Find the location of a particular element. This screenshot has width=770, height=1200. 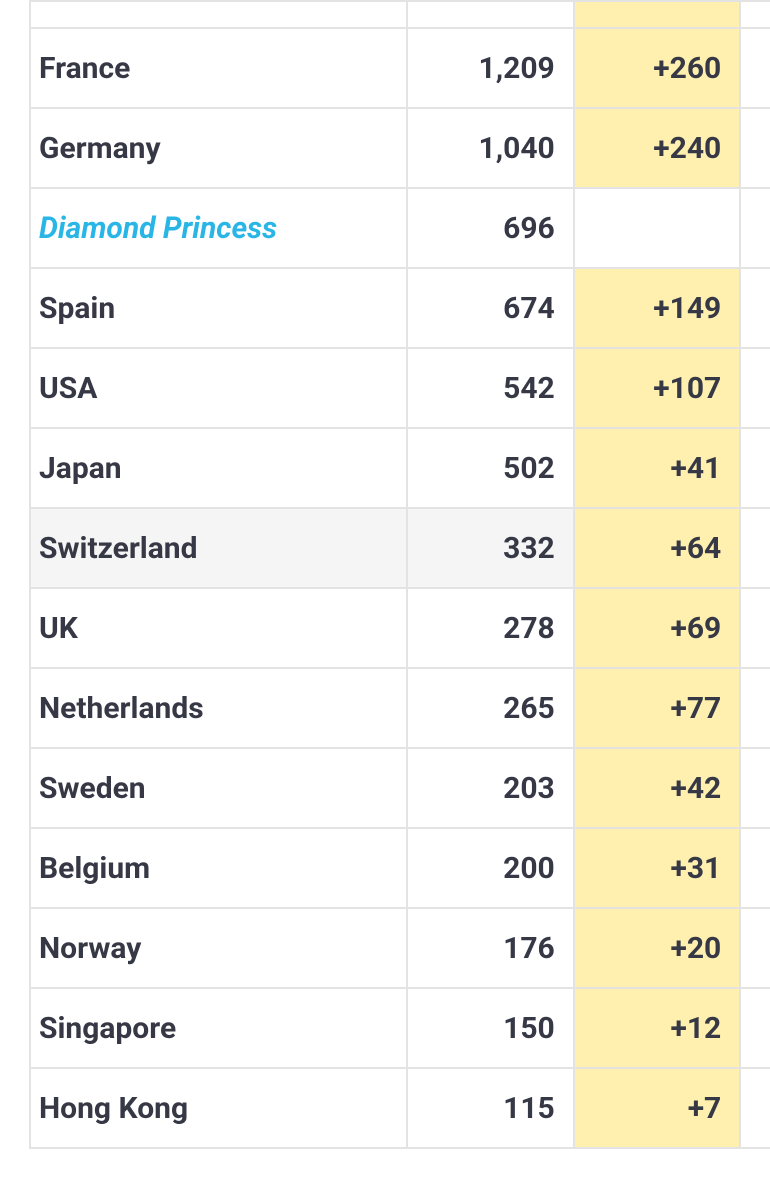

table-row: Diamond Princess 696 is located at coordinates (399, 228).